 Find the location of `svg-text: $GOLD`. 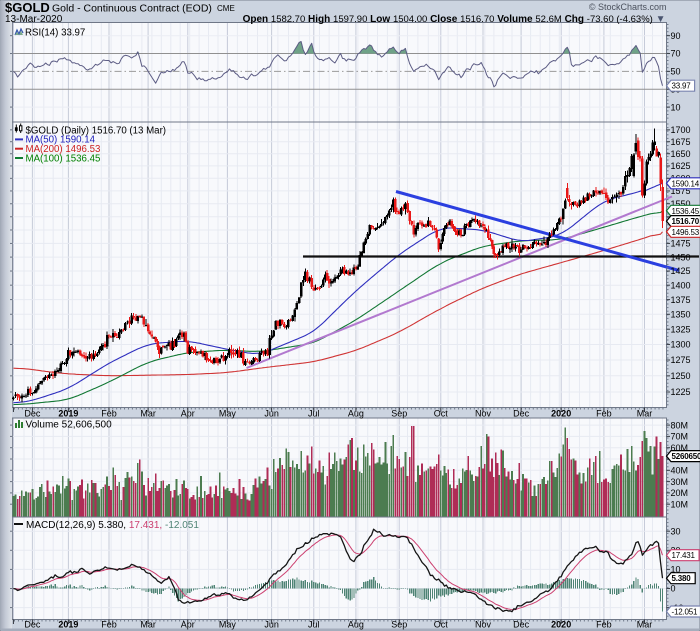

svg-text: $GOLD is located at coordinates (27, 7).